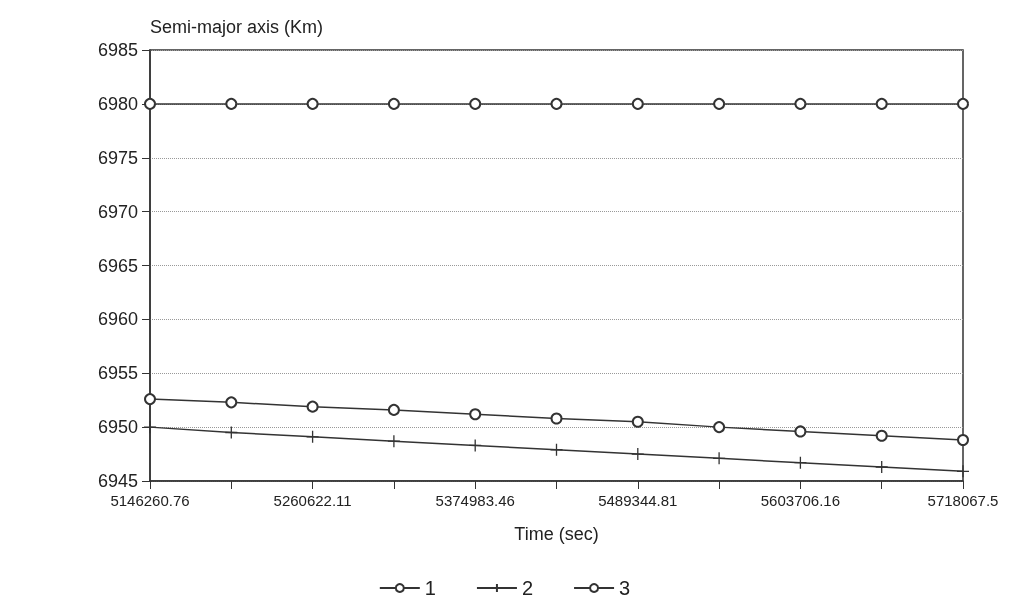 The width and height of the screenshot is (1009, 611). Describe the element at coordinates (430, 588) in the screenshot. I see `legend-label: 1` at that location.